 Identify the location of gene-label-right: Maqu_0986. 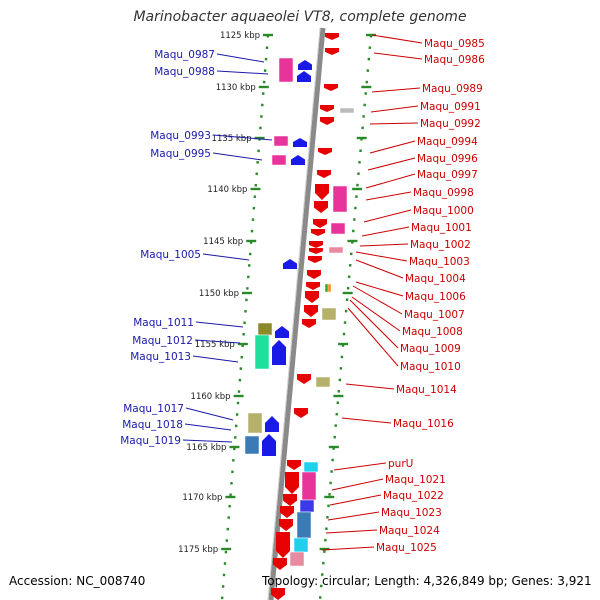
(454, 60).